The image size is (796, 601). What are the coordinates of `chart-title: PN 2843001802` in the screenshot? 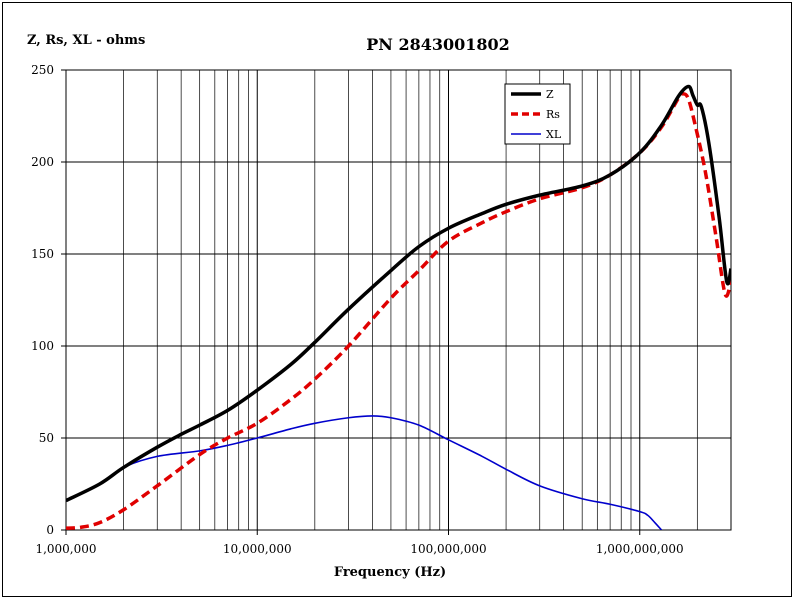 It's located at (438, 44).